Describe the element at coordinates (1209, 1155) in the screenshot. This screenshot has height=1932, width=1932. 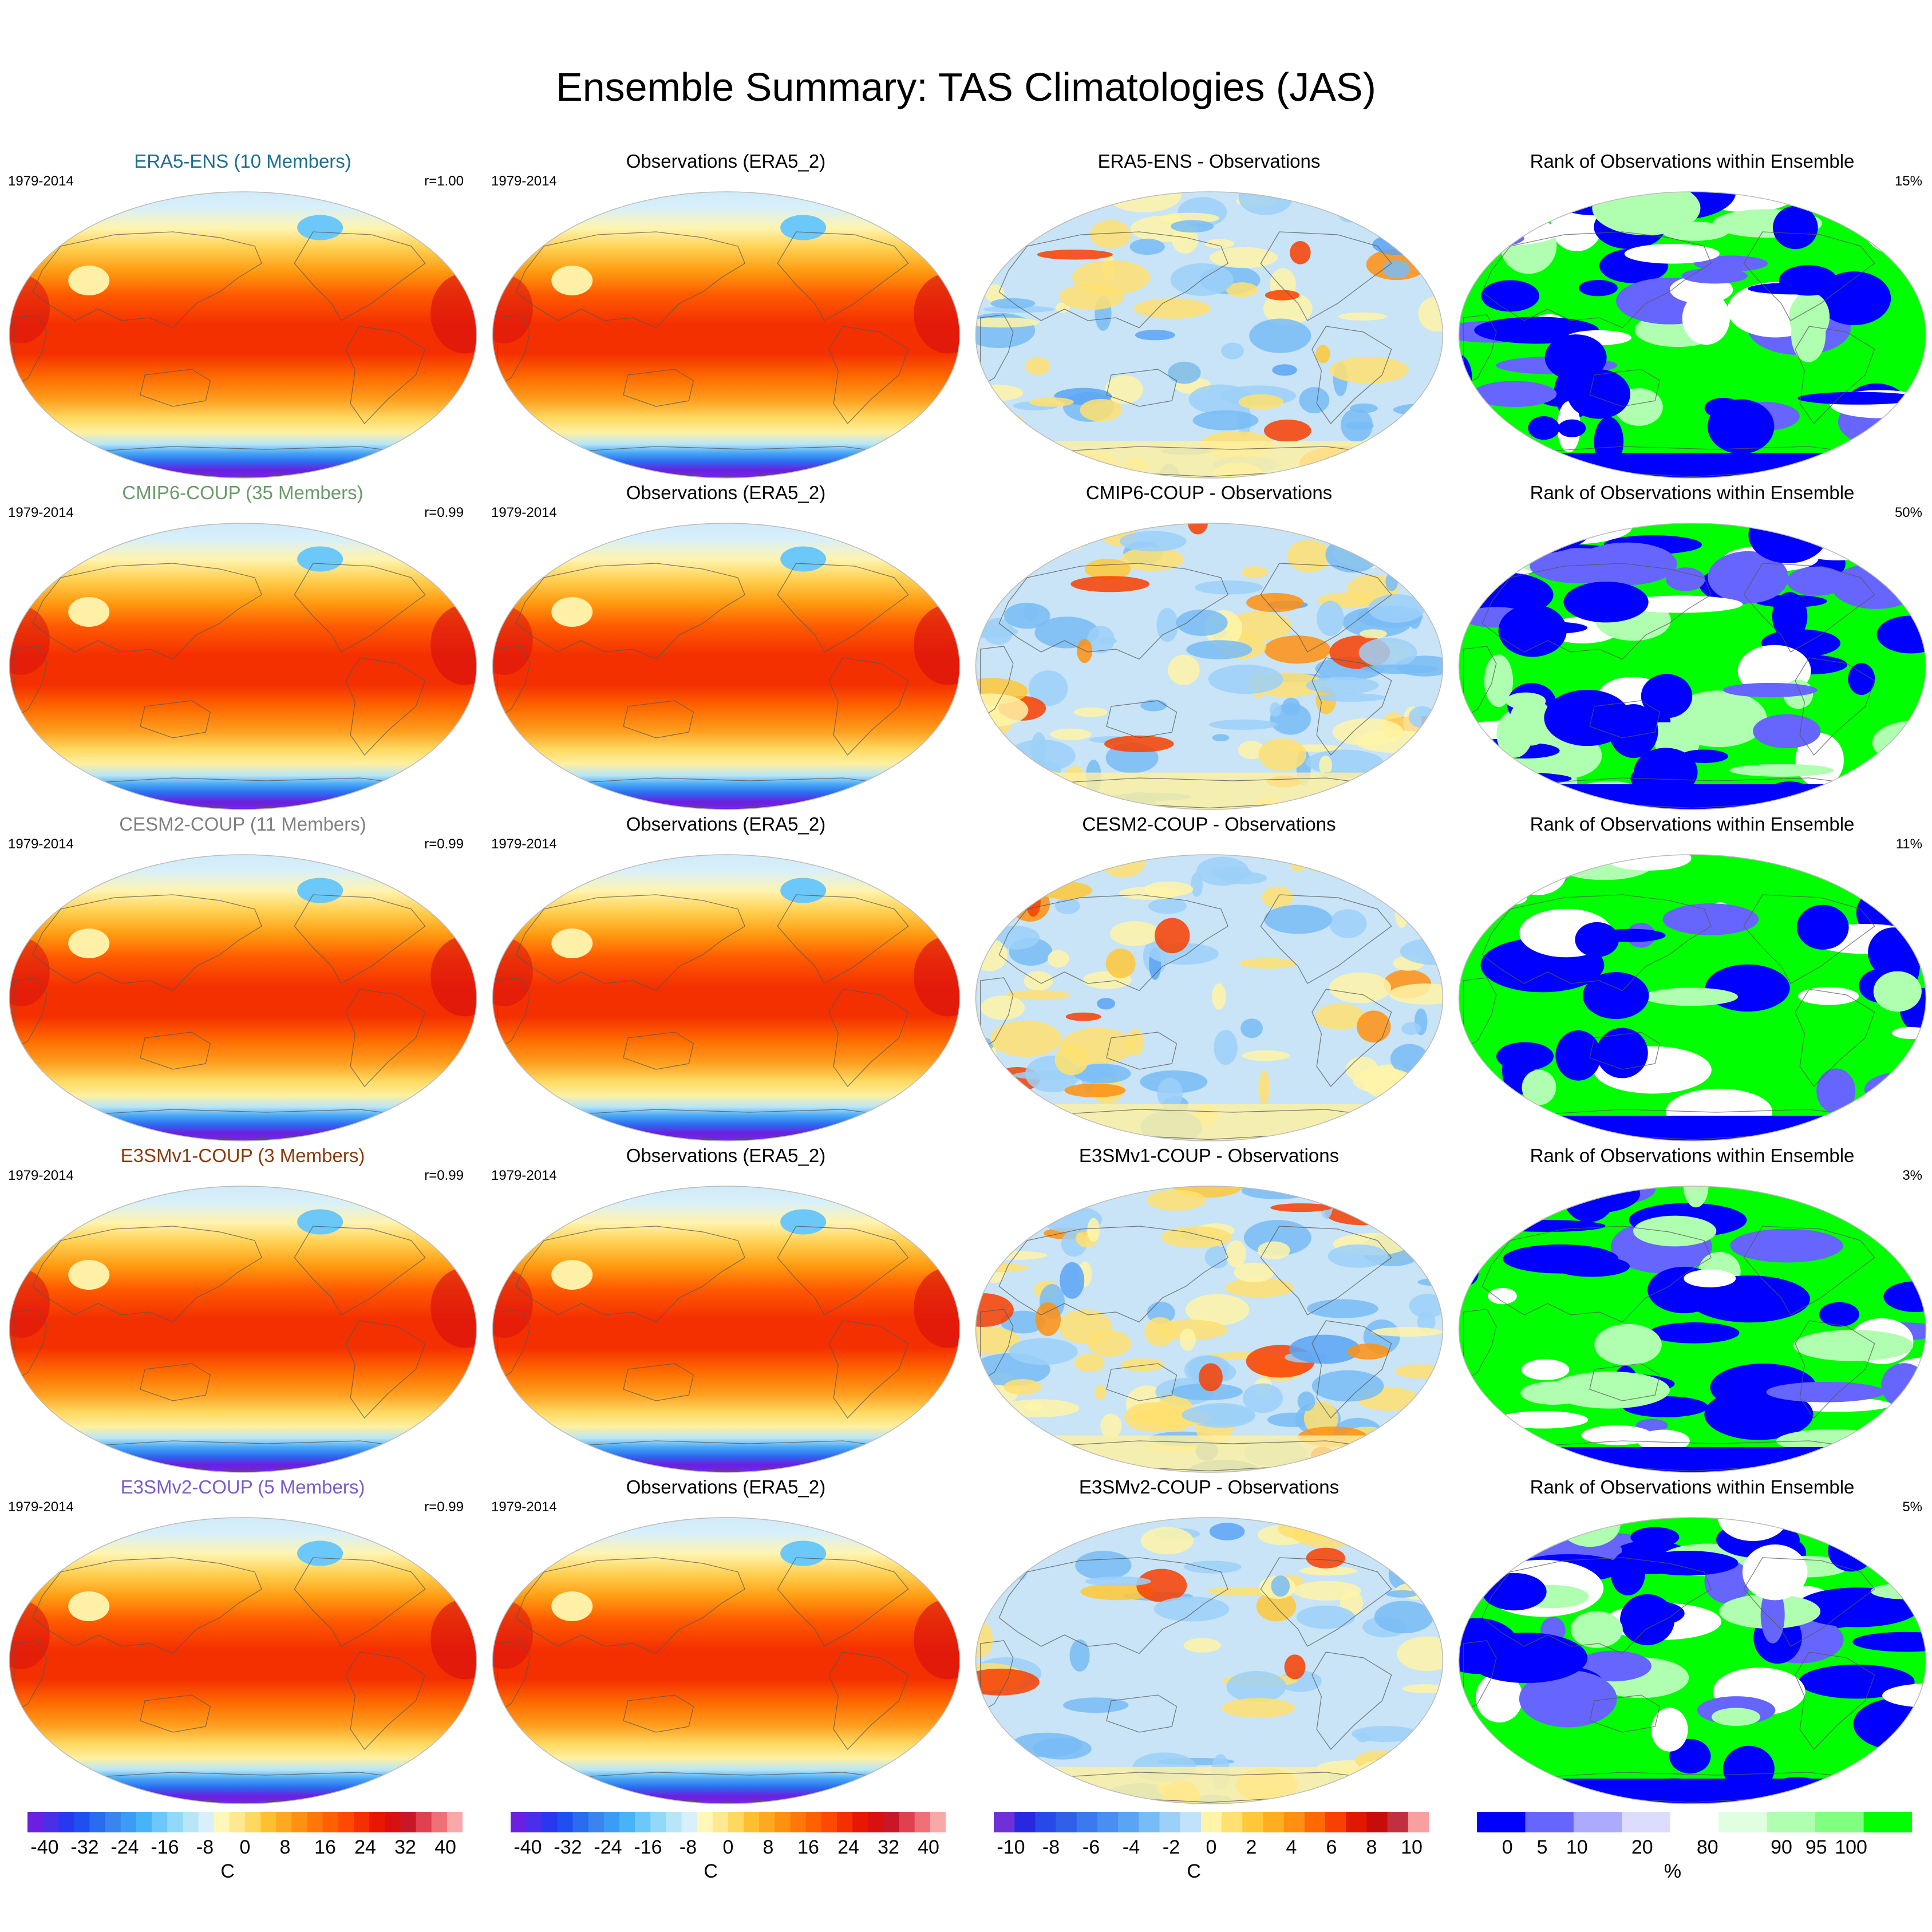
I see `panel-title: E3SMv1-COUP - Observations` at that location.